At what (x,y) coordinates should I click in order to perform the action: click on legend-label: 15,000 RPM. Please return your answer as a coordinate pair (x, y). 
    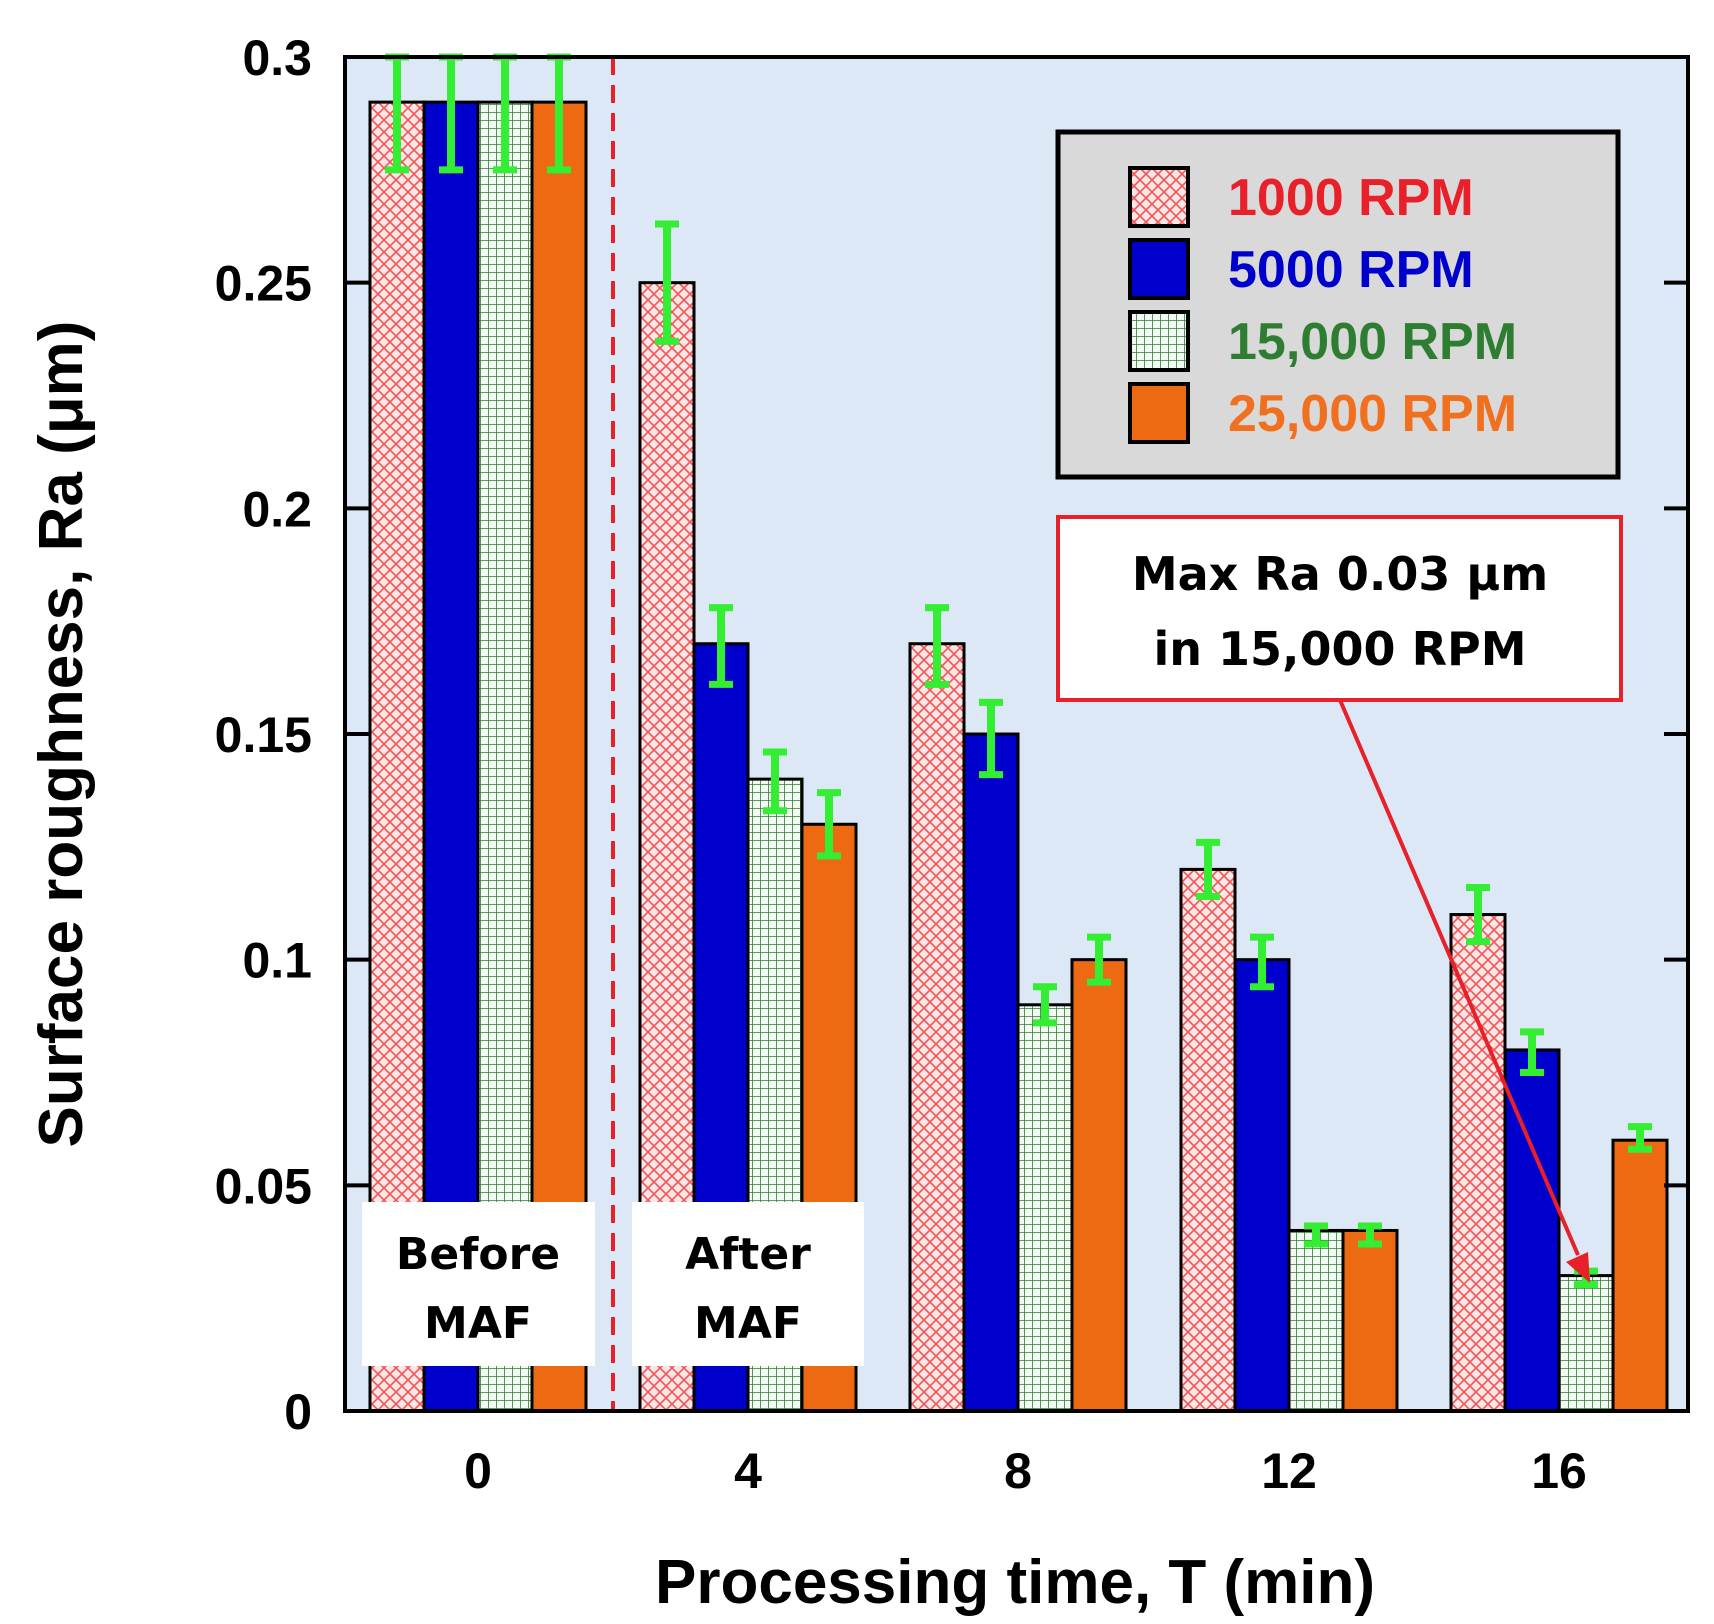
    Looking at the image, I should click on (1372, 342).